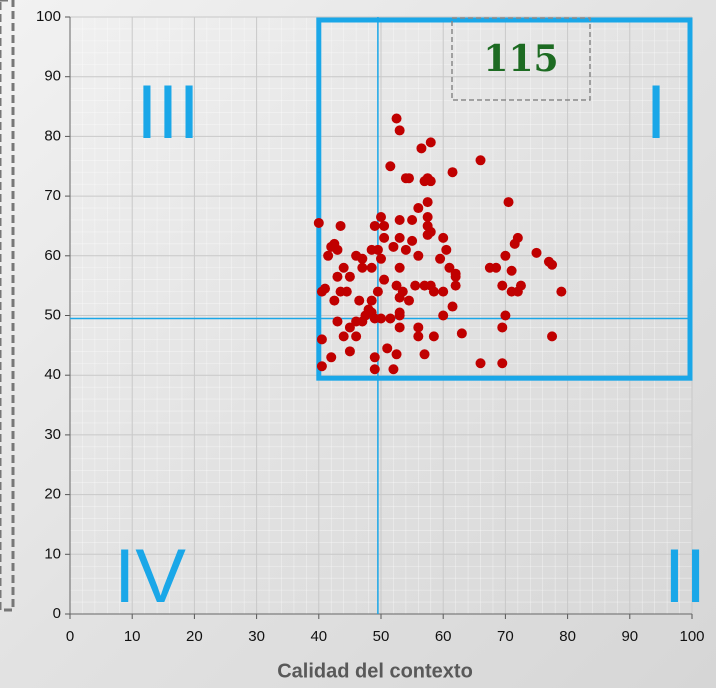 This screenshot has height=693, width=716. Describe the element at coordinates (52, 314) in the screenshot. I see `y-tick-label: 50` at that location.